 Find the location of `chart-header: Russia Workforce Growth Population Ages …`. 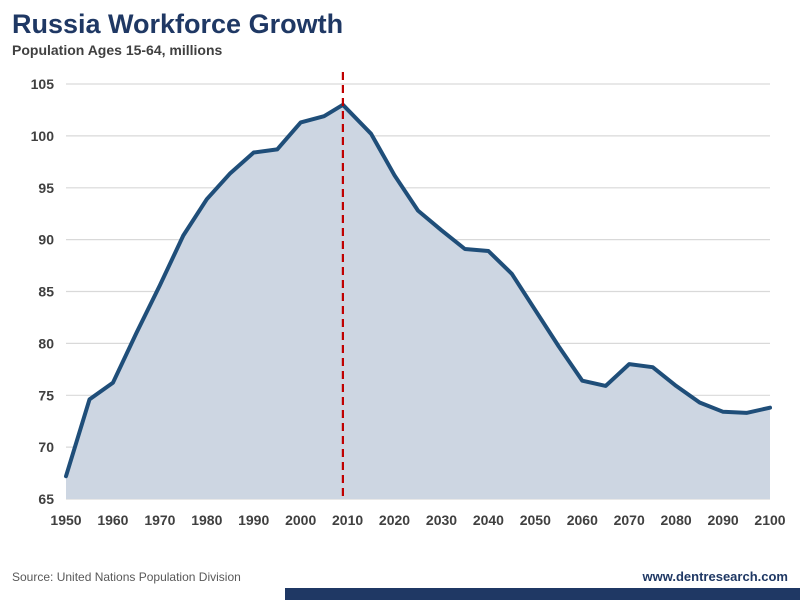

chart-header: Russia Workforce Growth Population Ages … is located at coordinates (400, 29).